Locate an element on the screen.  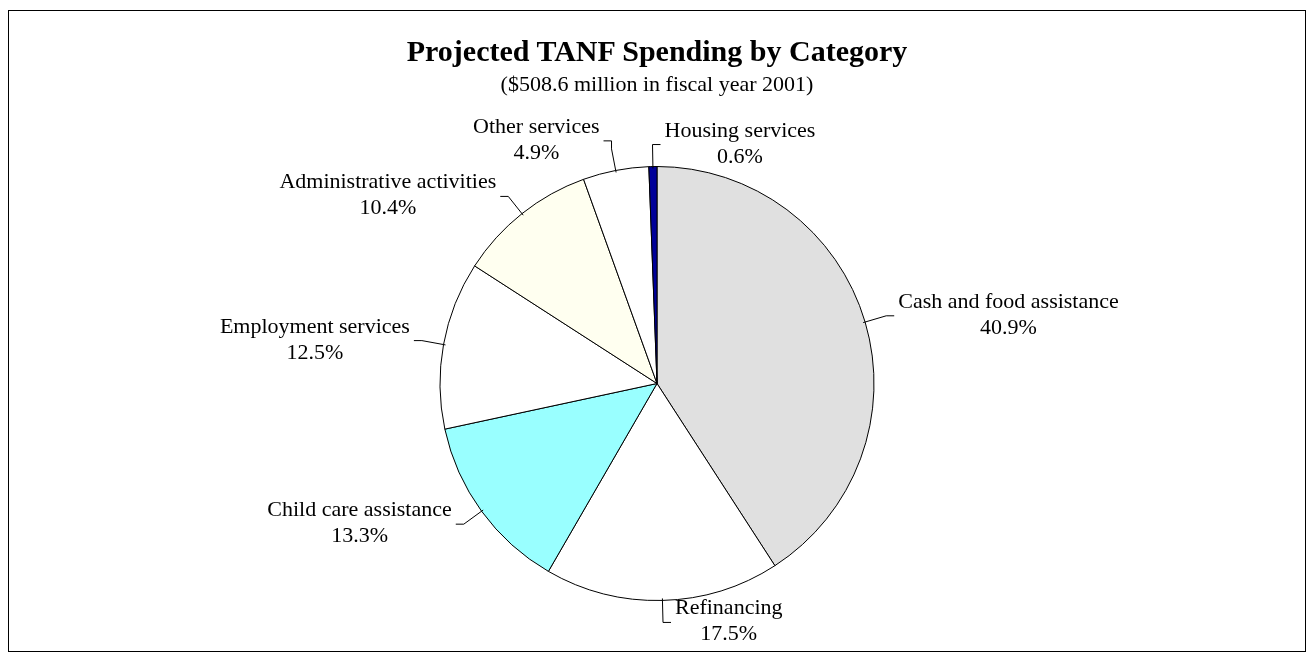
slice-label: Child care assistance is located at coordinates (359, 509).